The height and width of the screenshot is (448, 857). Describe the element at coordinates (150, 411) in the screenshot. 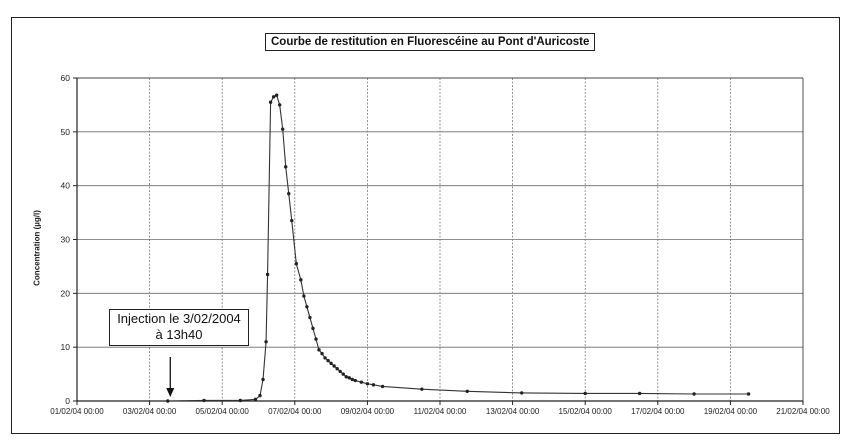

I see `x-tick-label: 03/02/04 00:00` at that location.